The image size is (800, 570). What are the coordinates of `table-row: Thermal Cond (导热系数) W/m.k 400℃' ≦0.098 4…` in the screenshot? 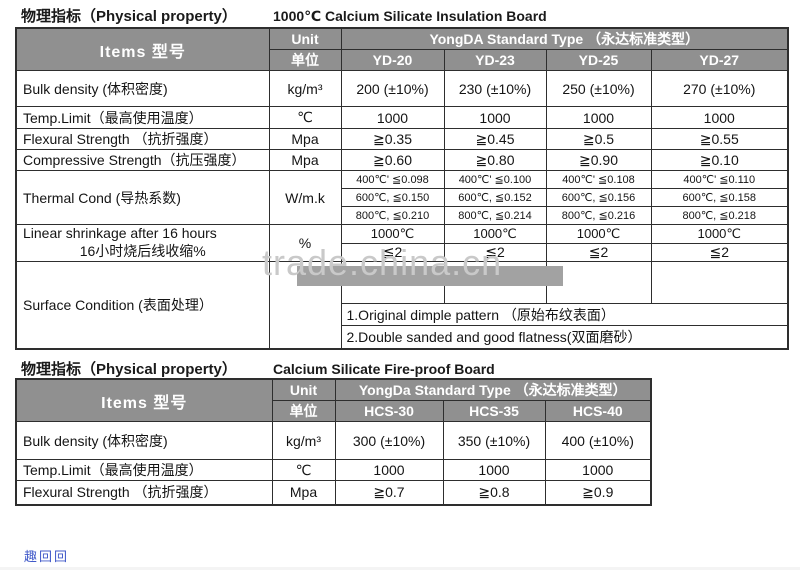 It's located at (402, 197).